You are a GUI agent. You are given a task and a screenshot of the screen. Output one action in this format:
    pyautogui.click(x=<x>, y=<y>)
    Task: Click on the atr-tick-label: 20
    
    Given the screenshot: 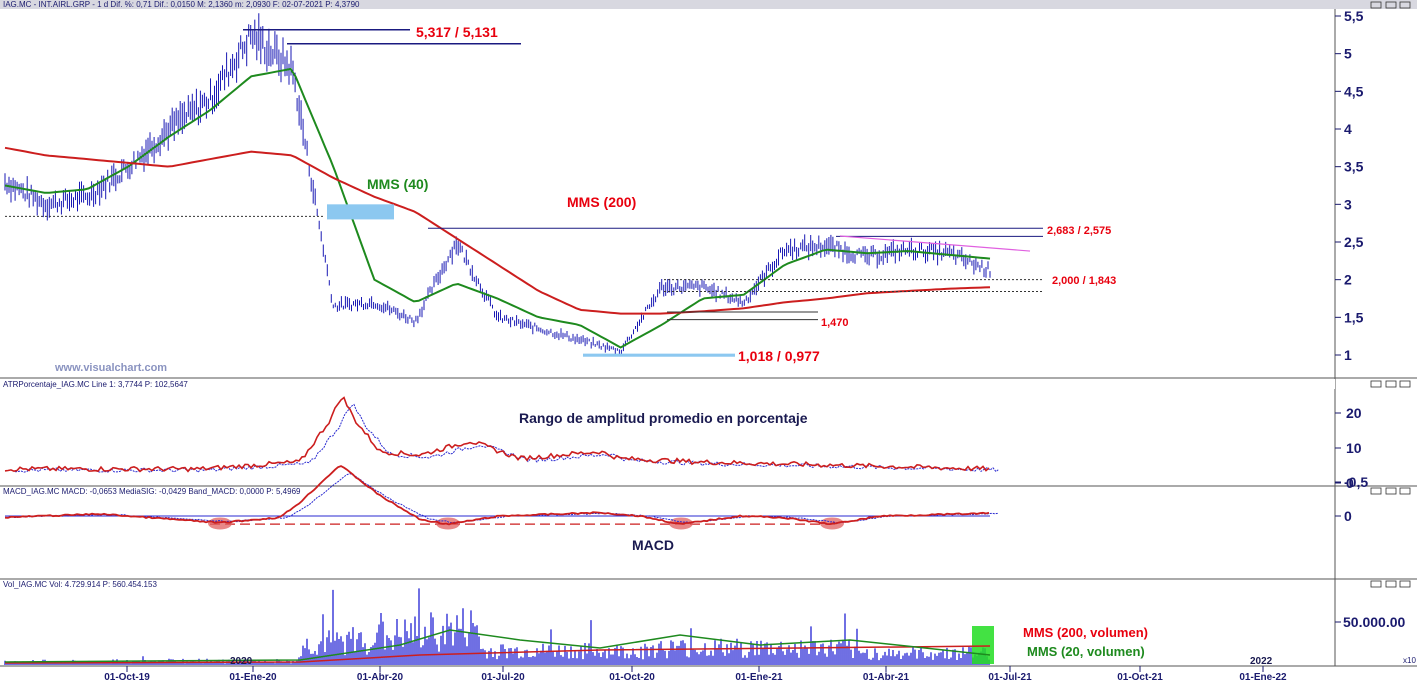 What is the action you would take?
    pyautogui.click(x=1354, y=413)
    